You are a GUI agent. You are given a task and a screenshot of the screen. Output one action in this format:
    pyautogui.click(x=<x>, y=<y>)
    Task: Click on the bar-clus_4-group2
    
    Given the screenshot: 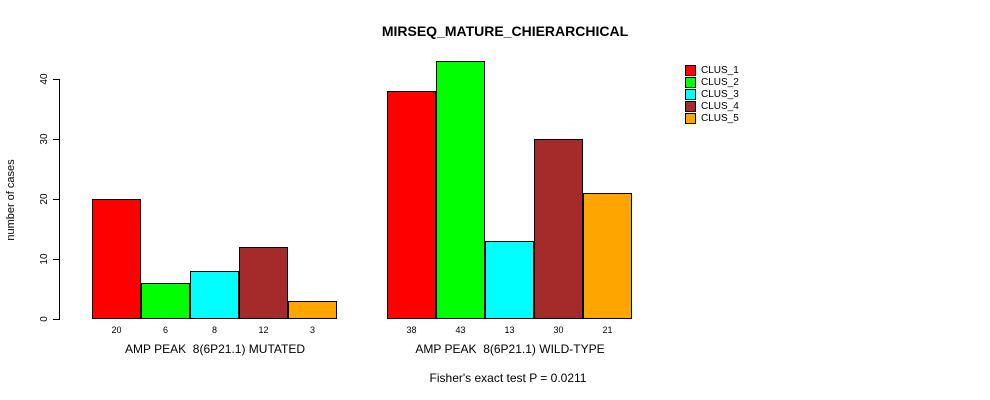 What is the action you would take?
    pyautogui.click(x=558, y=229)
    